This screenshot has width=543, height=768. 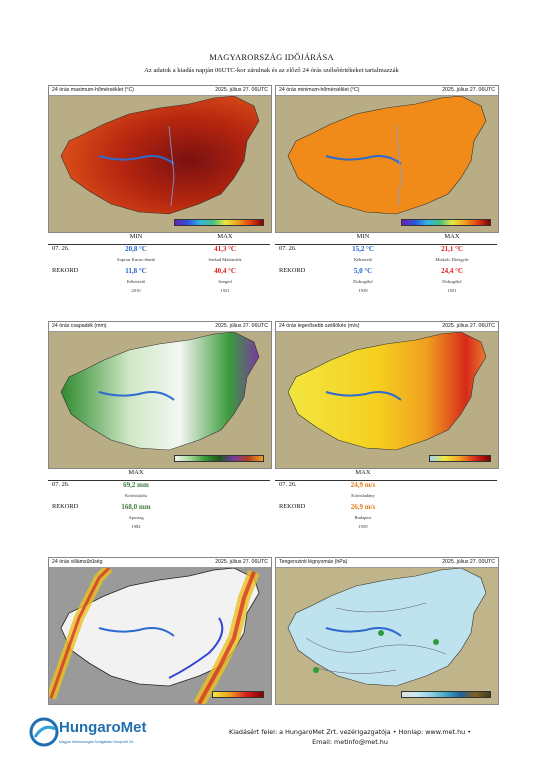 What do you see at coordinates (225, 281) in the screenshot?
I see `record-max-station: Szeged` at bounding box center [225, 281].